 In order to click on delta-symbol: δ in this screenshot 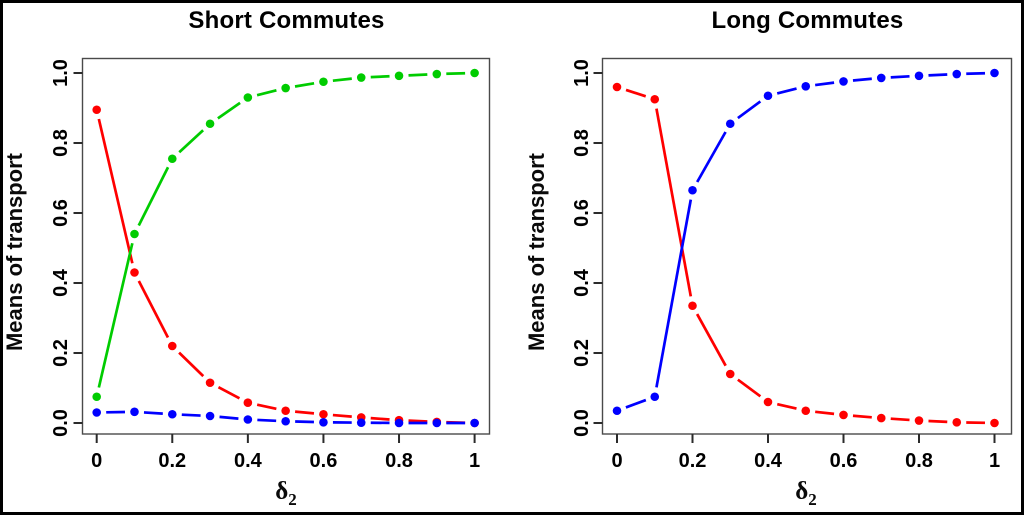, I will do `click(802, 491)`.